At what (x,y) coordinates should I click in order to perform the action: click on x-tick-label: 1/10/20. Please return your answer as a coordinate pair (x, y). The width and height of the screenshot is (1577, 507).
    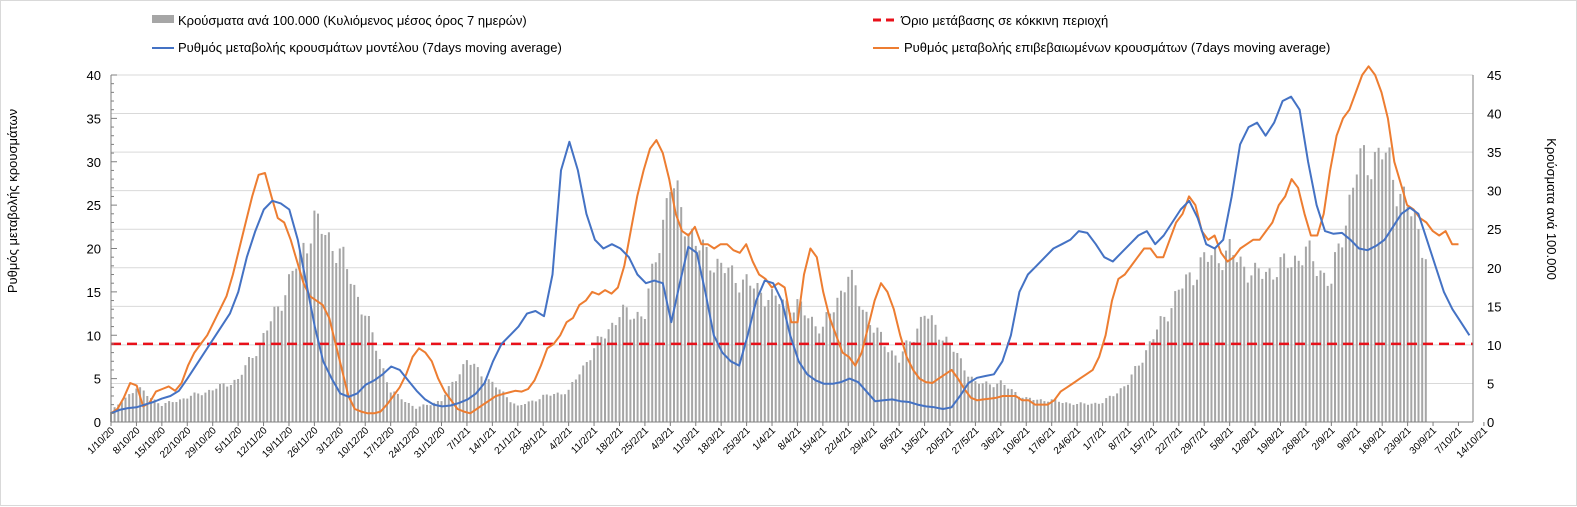
    Looking at the image, I should click on (102, 441).